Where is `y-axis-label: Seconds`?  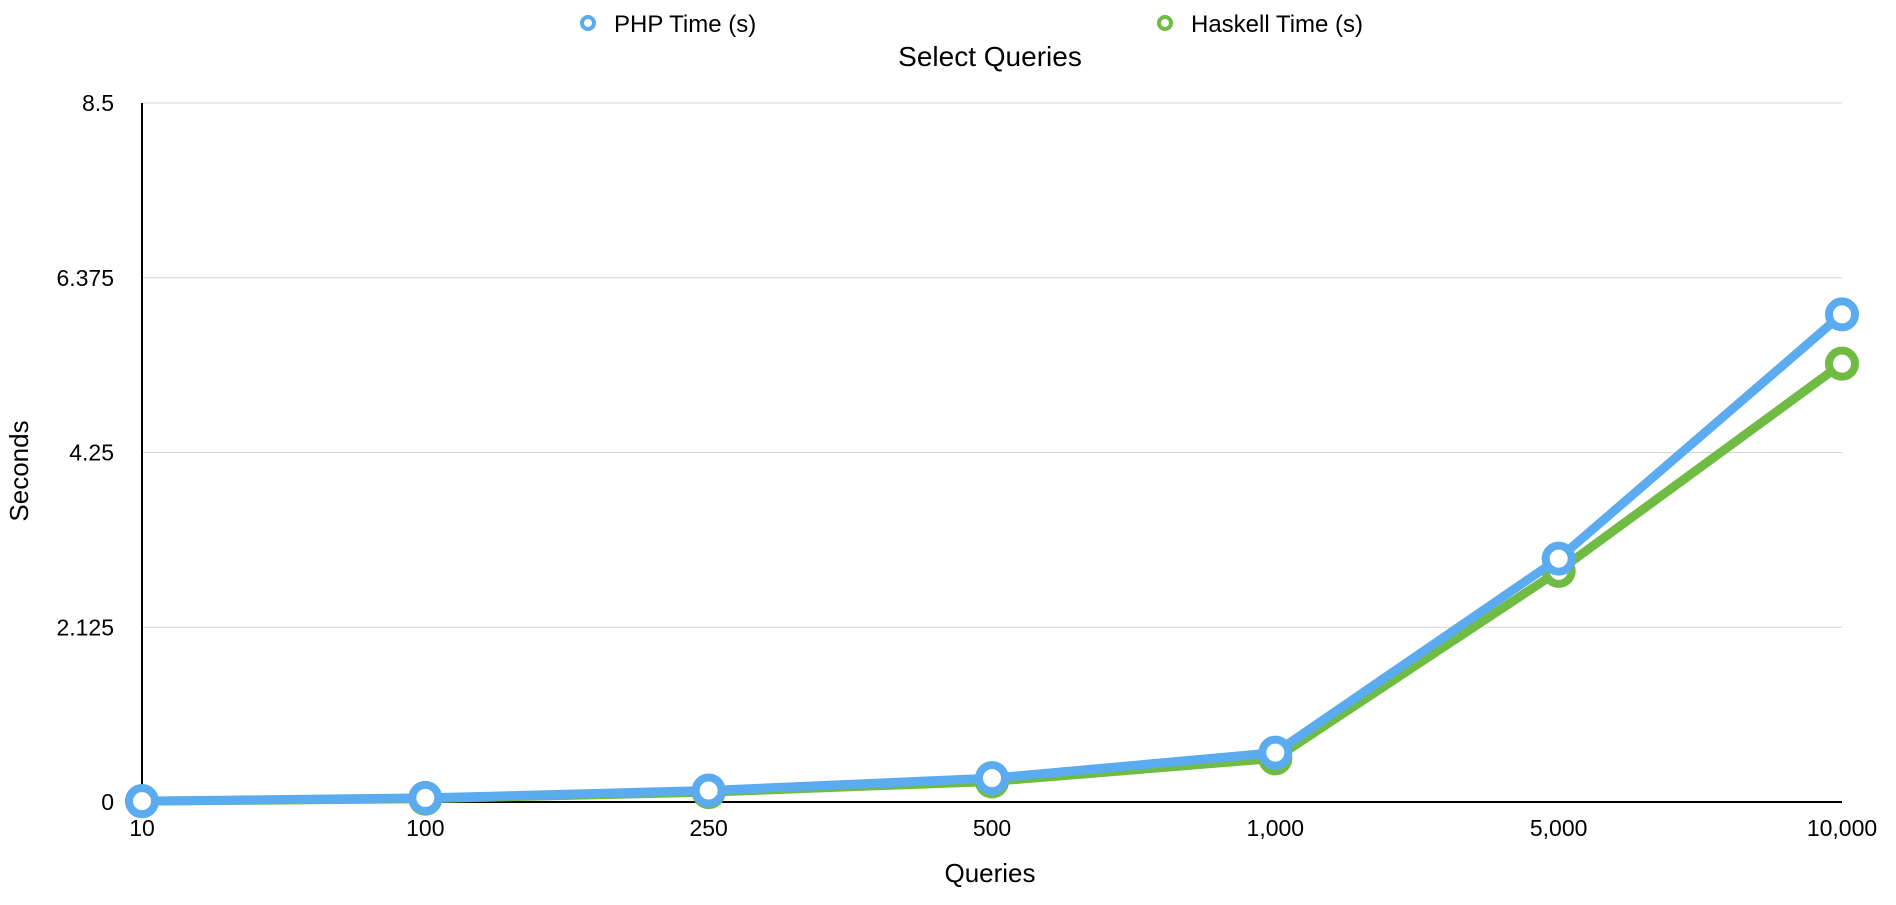 y-axis-label: Seconds is located at coordinates (19, 470).